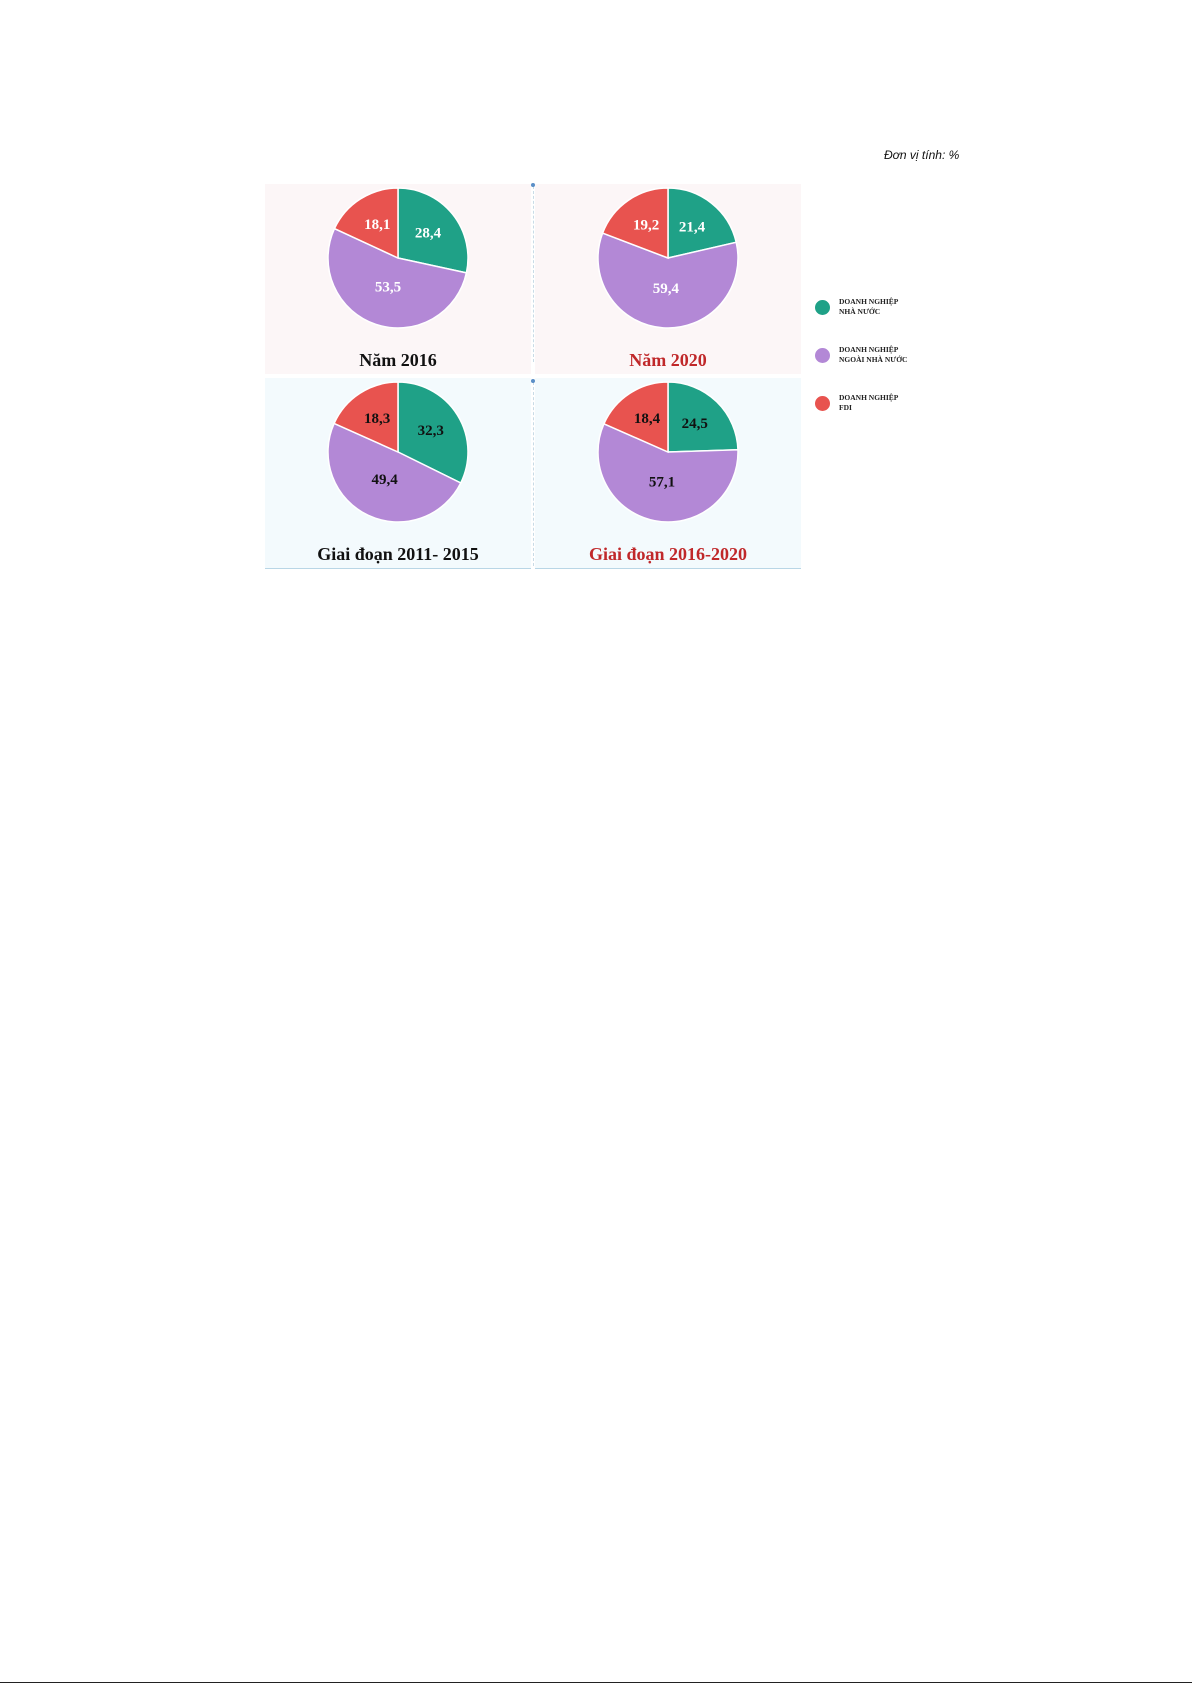 Image resolution: width=1192 pixels, height=1684 pixels. I want to click on pie-slice-fdi-2016, so click(366, 223).